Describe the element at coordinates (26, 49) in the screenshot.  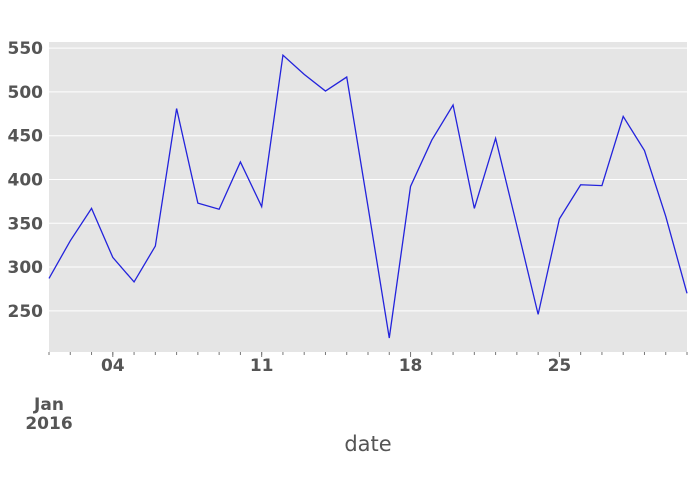
I see `y-tick-label: 550` at that location.